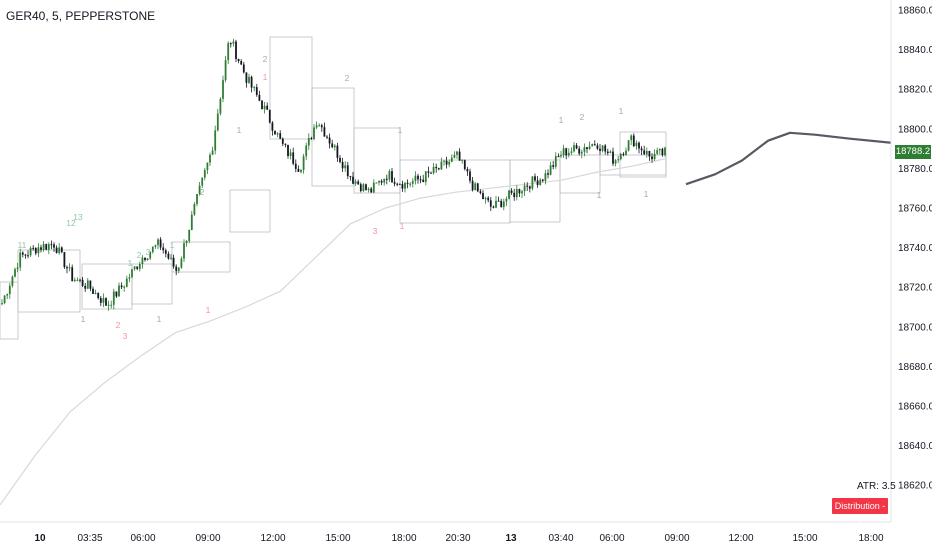  What do you see at coordinates (915, 407) in the screenshot?
I see `y-tick-label: 18660.0` at bounding box center [915, 407].